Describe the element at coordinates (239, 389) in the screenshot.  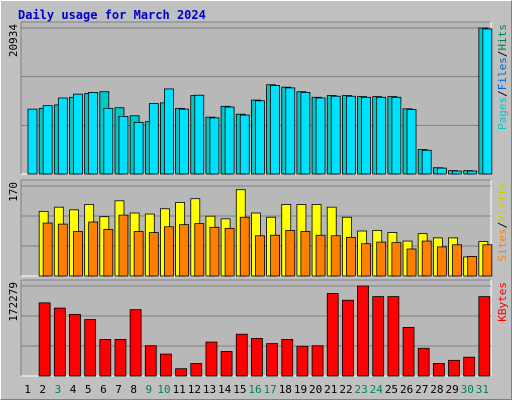
I see `x-tick-label: 15` at that location.